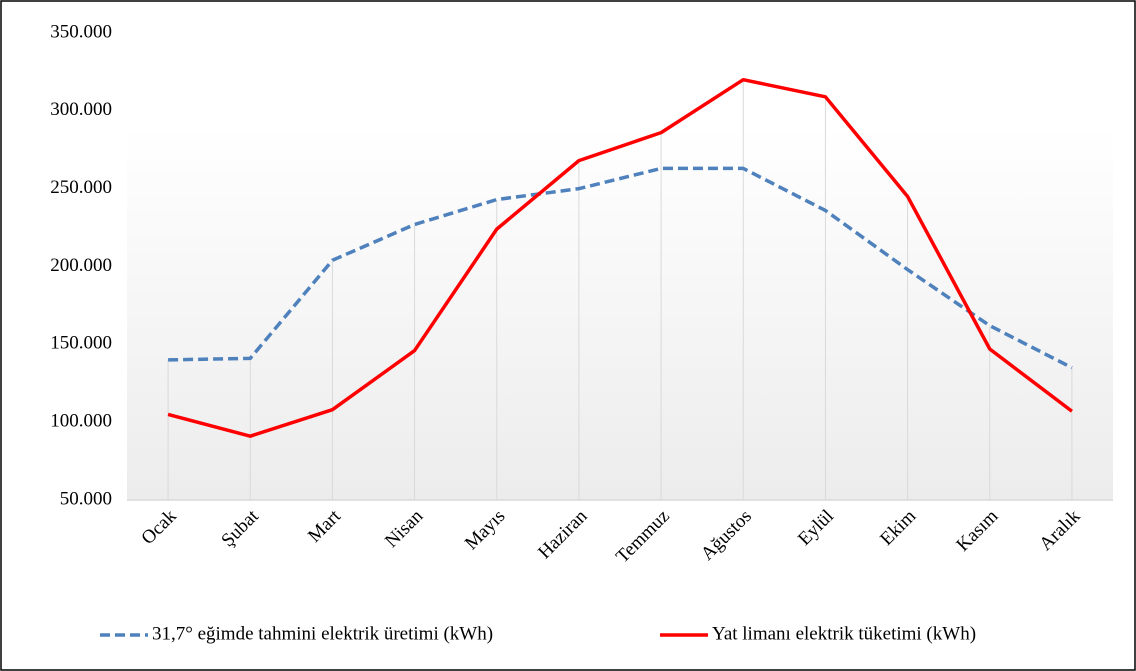  Describe the element at coordinates (81, 109) in the screenshot. I see `y-tick-label: 300.000` at that location.